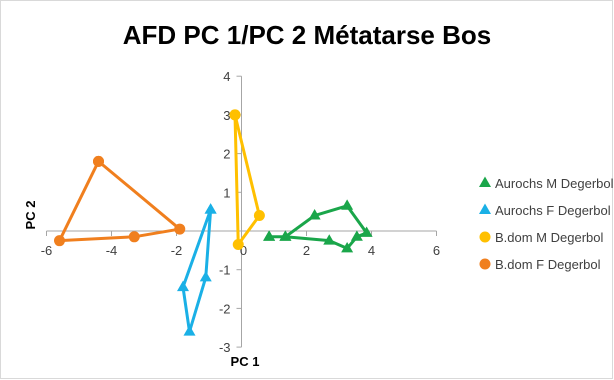 The height and width of the screenshot is (380, 614). What do you see at coordinates (548, 264) in the screenshot?
I see `legend-label: B.dom F Degerbol` at bounding box center [548, 264].